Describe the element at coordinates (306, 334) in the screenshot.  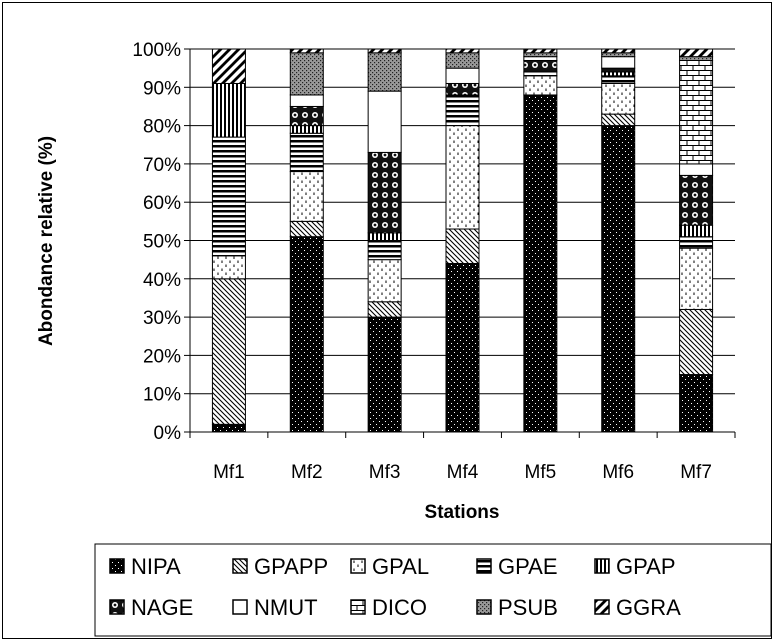
I see `bar-segment-nipa-mf2` at that location.